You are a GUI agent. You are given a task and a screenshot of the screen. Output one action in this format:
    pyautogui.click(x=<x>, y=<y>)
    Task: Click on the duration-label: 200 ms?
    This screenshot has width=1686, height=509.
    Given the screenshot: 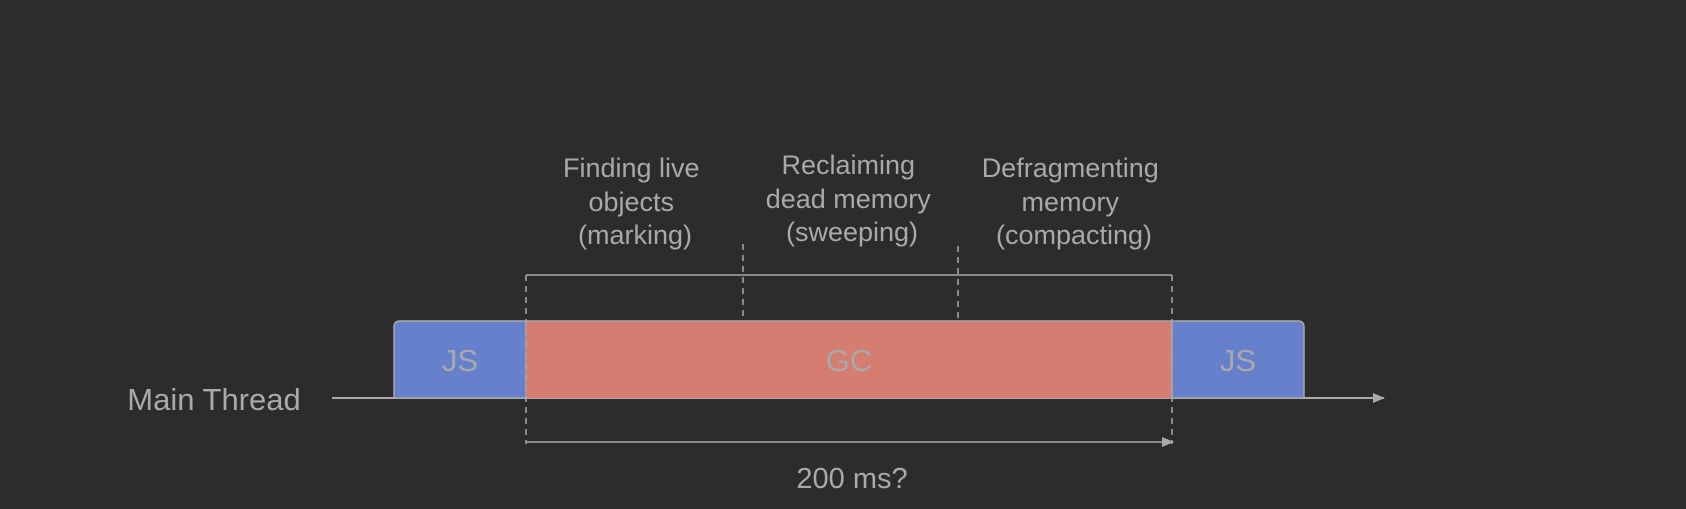 What is the action you would take?
    pyautogui.click(x=851, y=479)
    